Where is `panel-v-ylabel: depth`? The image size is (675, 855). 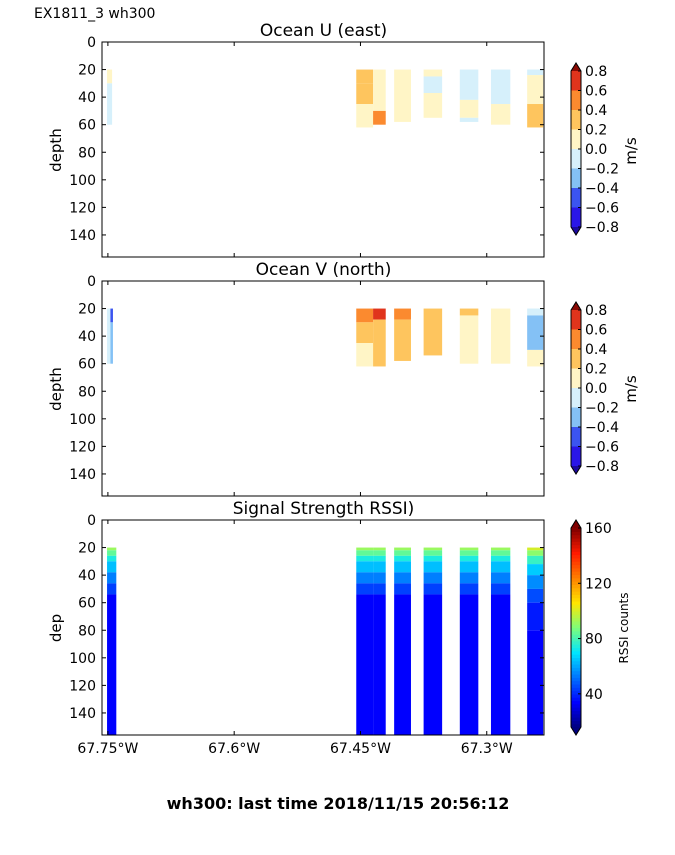
panel-v-ylabel: depth is located at coordinates (56, 389).